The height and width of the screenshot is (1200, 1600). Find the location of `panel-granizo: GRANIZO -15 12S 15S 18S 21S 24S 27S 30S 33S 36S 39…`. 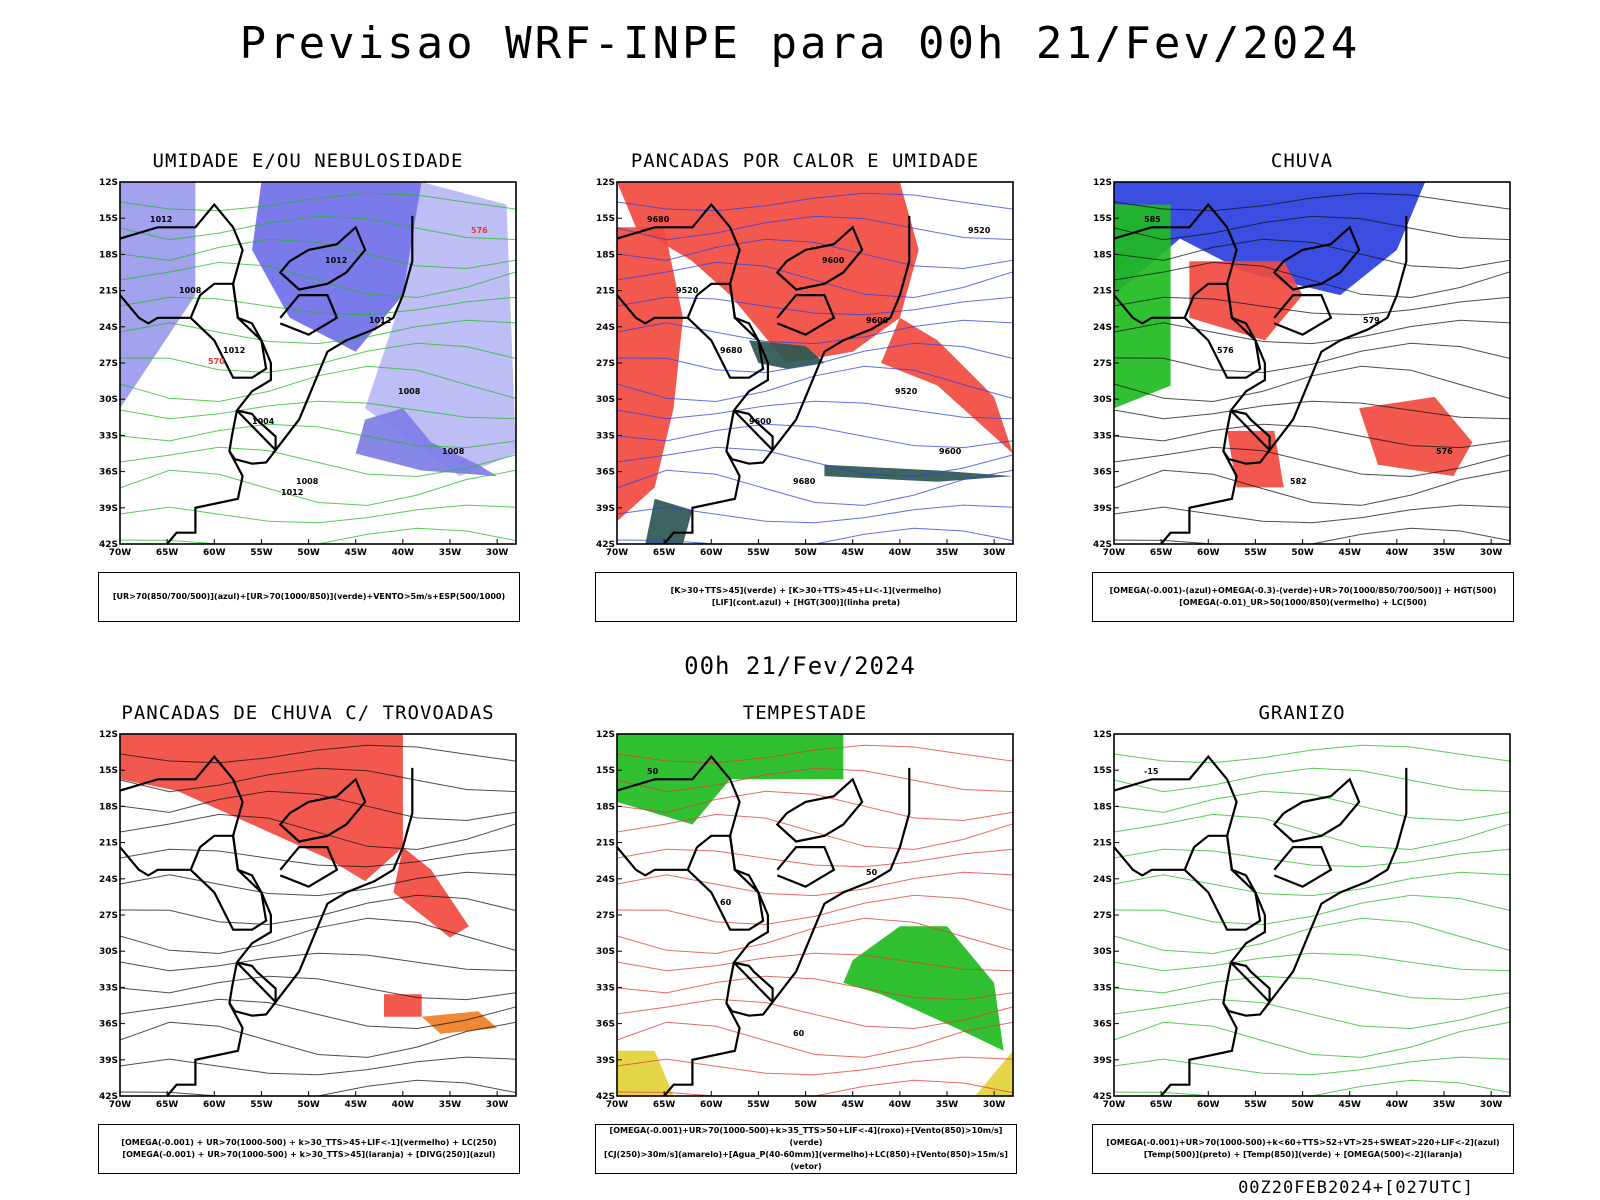

panel-granizo: GRANIZO -15 12S 15S 18S 21S 24S 27S 30S 33S 36S 39… is located at coordinates (1302, 938).